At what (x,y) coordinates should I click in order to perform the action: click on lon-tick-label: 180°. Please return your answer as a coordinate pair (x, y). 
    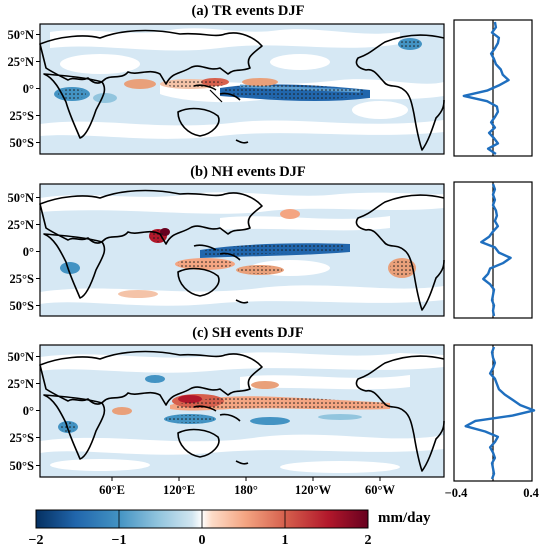
    Looking at the image, I should click on (246, 490).